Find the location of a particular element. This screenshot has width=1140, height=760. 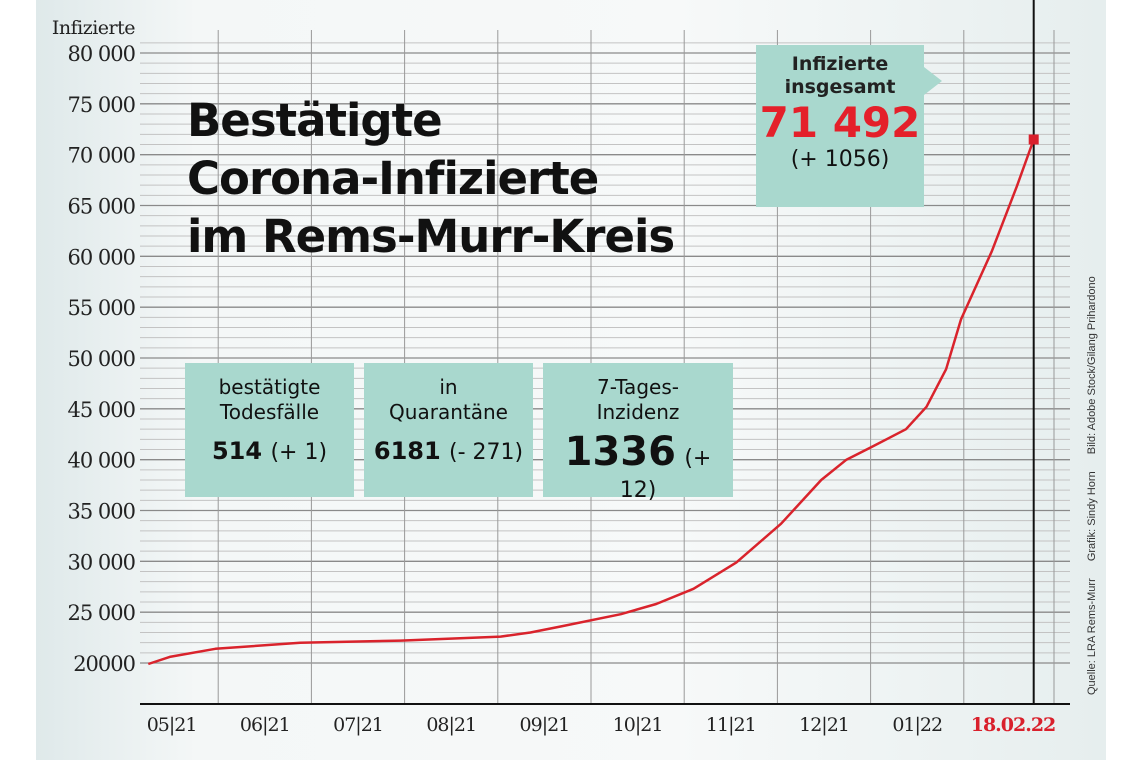

y-tick-label: 25 000 is located at coordinates (101, 613).